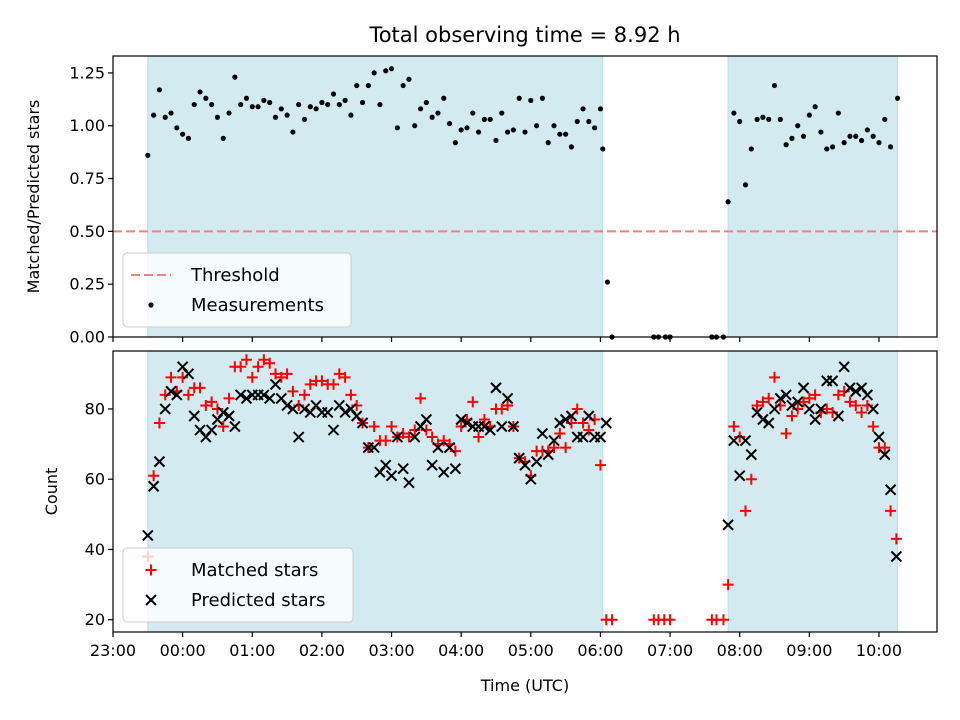 Image resolution: width=960 pixels, height=720 pixels. What do you see at coordinates (258, 600) in the screenshot?
I see `legend-label: Predicted stars` at bounding box center [258, 600].